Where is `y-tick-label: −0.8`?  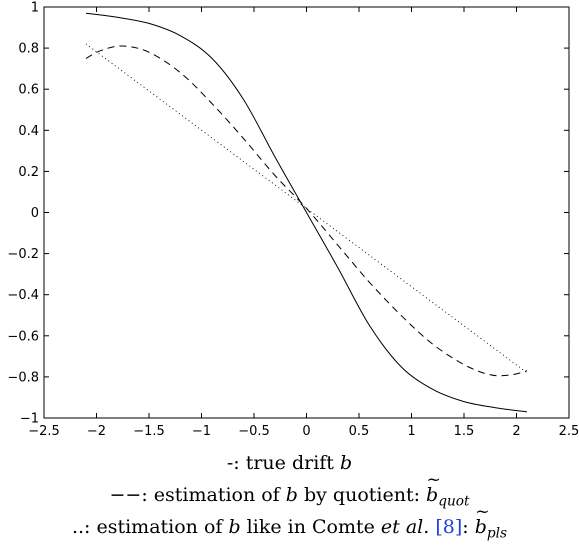 y-tick-label: −0.8 is located at coordinates (23, 377).